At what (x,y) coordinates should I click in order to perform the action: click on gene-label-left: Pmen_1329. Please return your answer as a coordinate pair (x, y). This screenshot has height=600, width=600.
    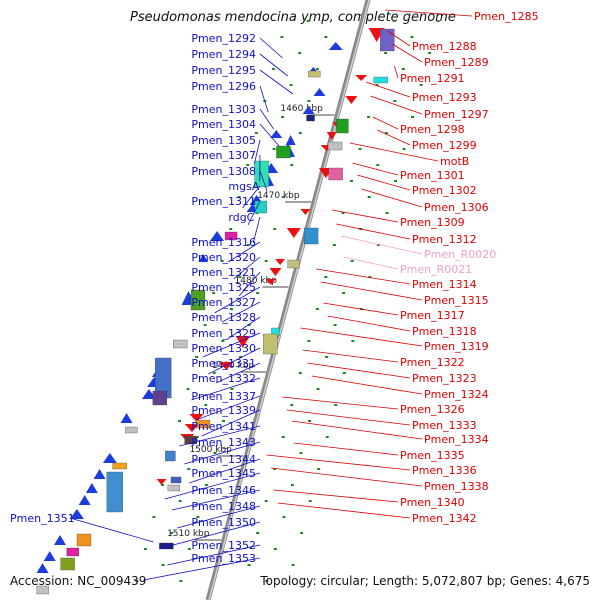
    Looking at the image, I should click on (226, 342).